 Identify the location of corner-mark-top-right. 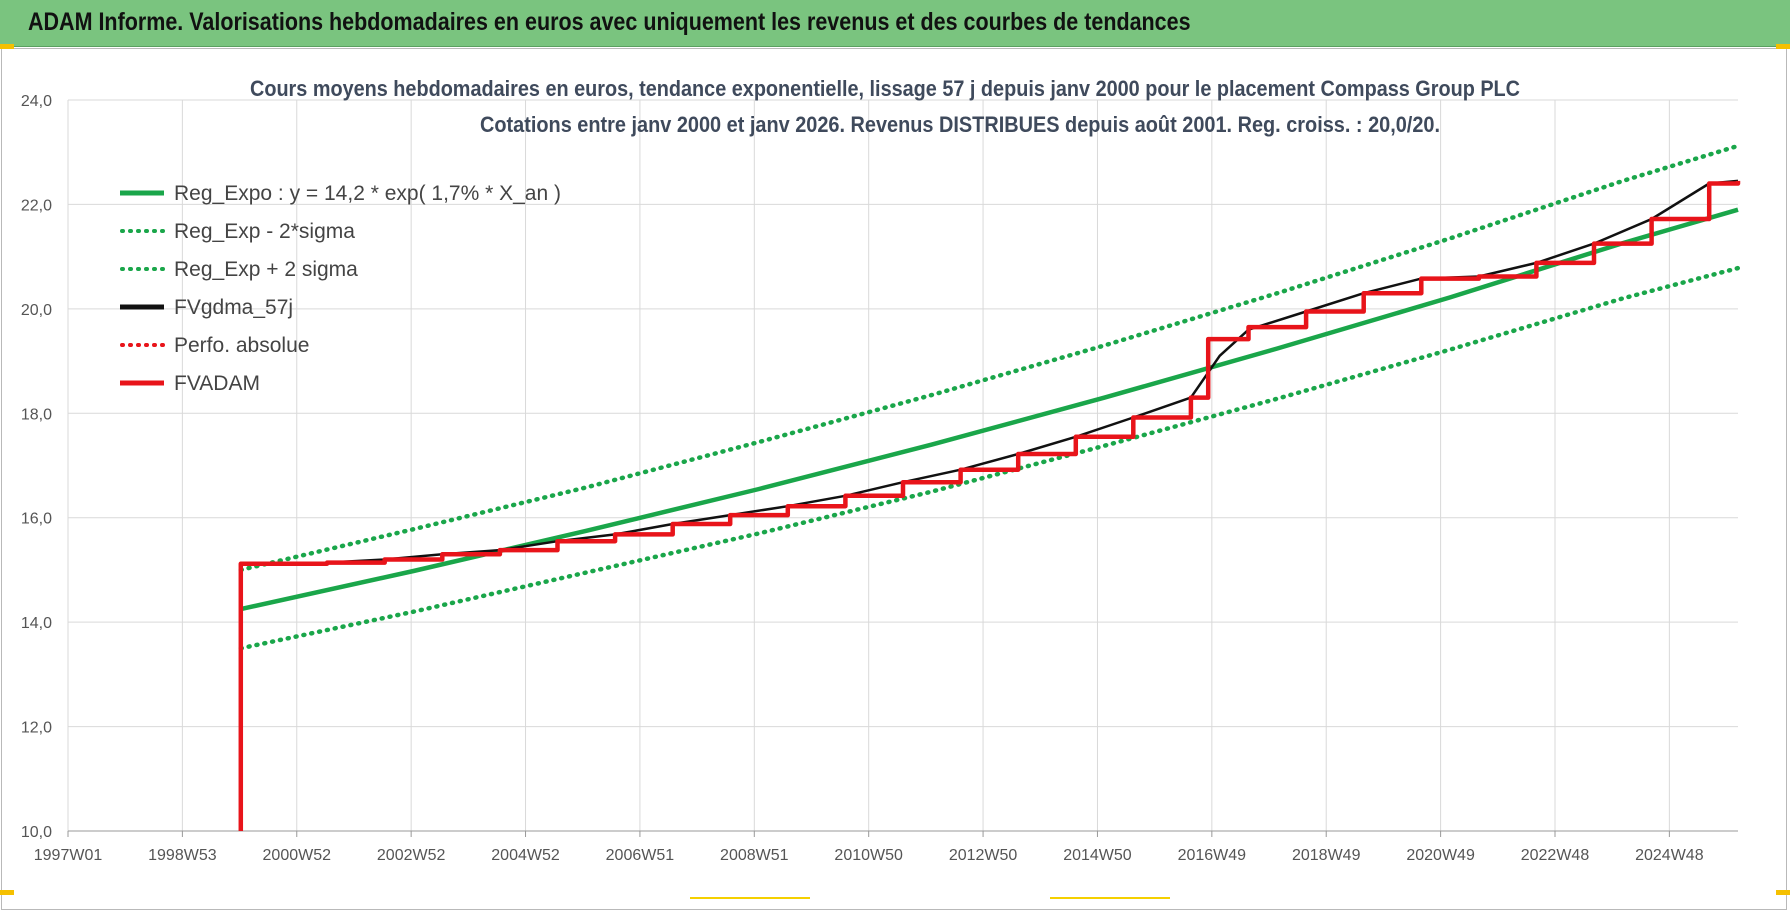
(1783, 46).